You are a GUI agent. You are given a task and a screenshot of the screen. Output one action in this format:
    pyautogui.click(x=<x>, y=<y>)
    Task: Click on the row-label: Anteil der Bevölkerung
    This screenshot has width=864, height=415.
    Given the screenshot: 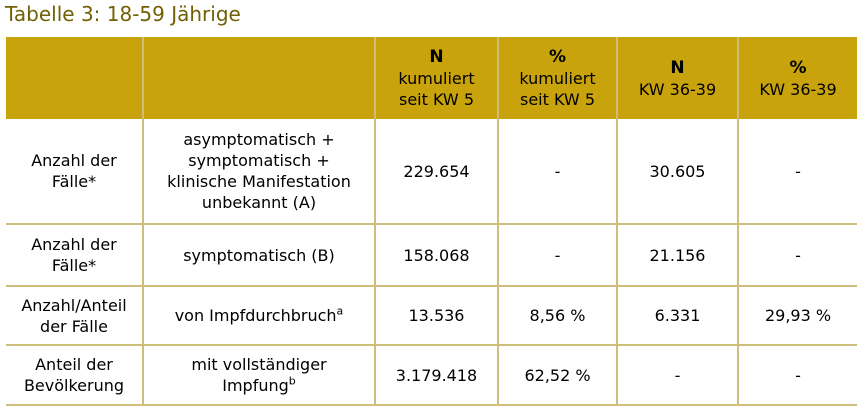 What is the action you would take?
    pyautogui.click(x=74, y=375)
    